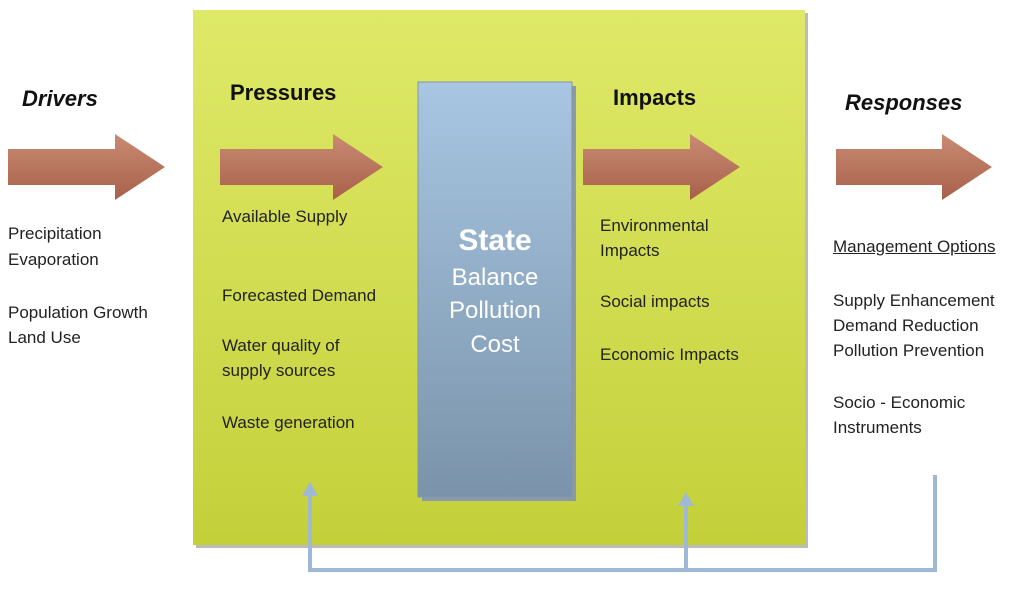 This screenshot has width=1027, height=595. I want to click on arrows, so click(500, 167).